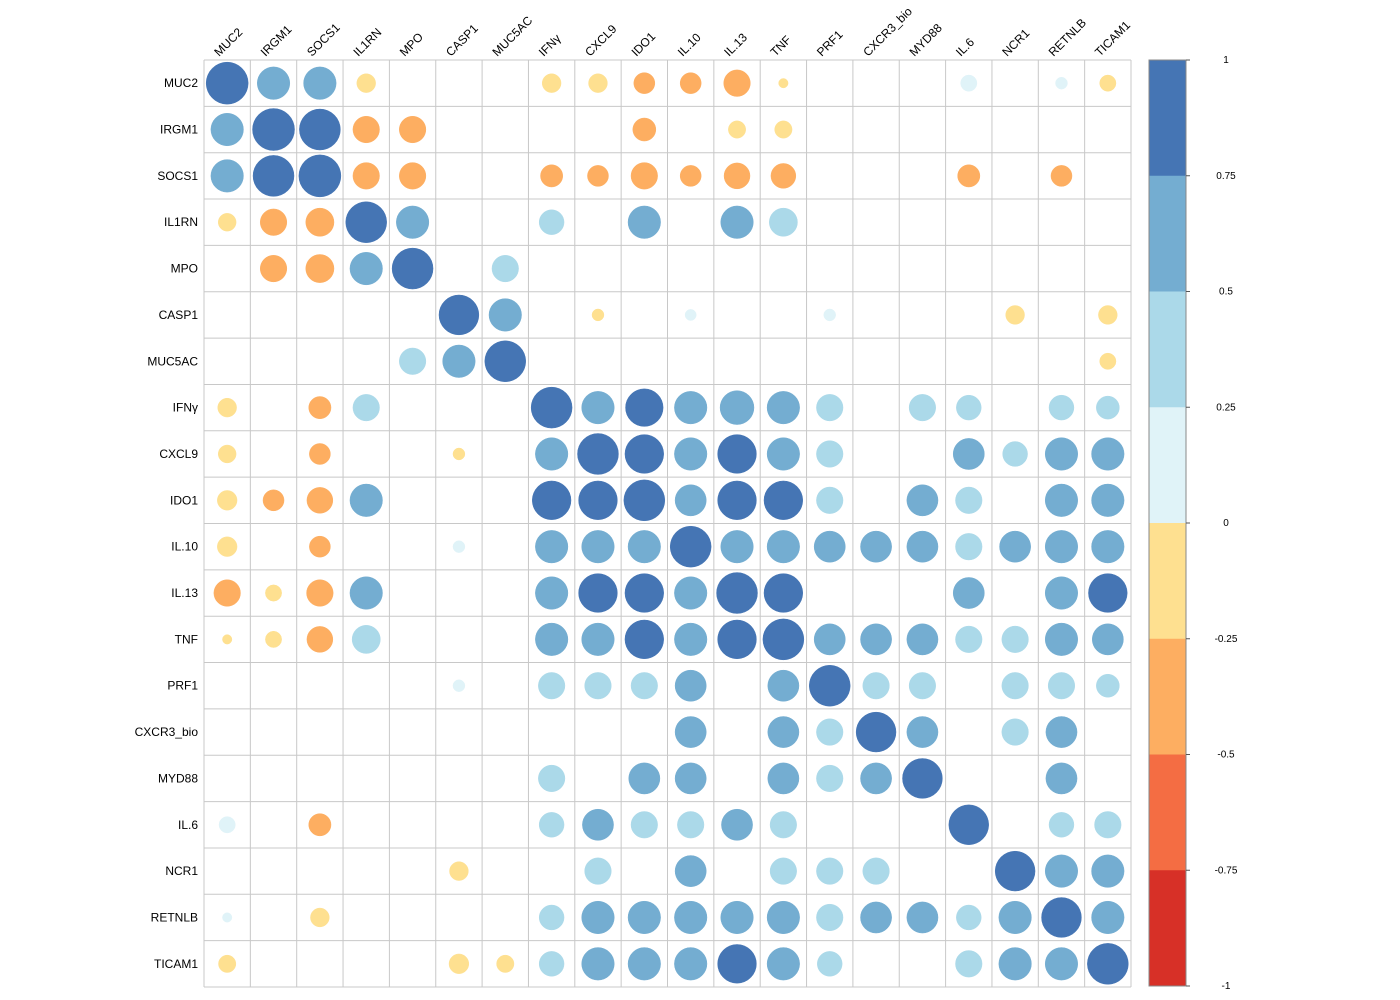  I want to click on row-label: IDO1, so click(184, 500).